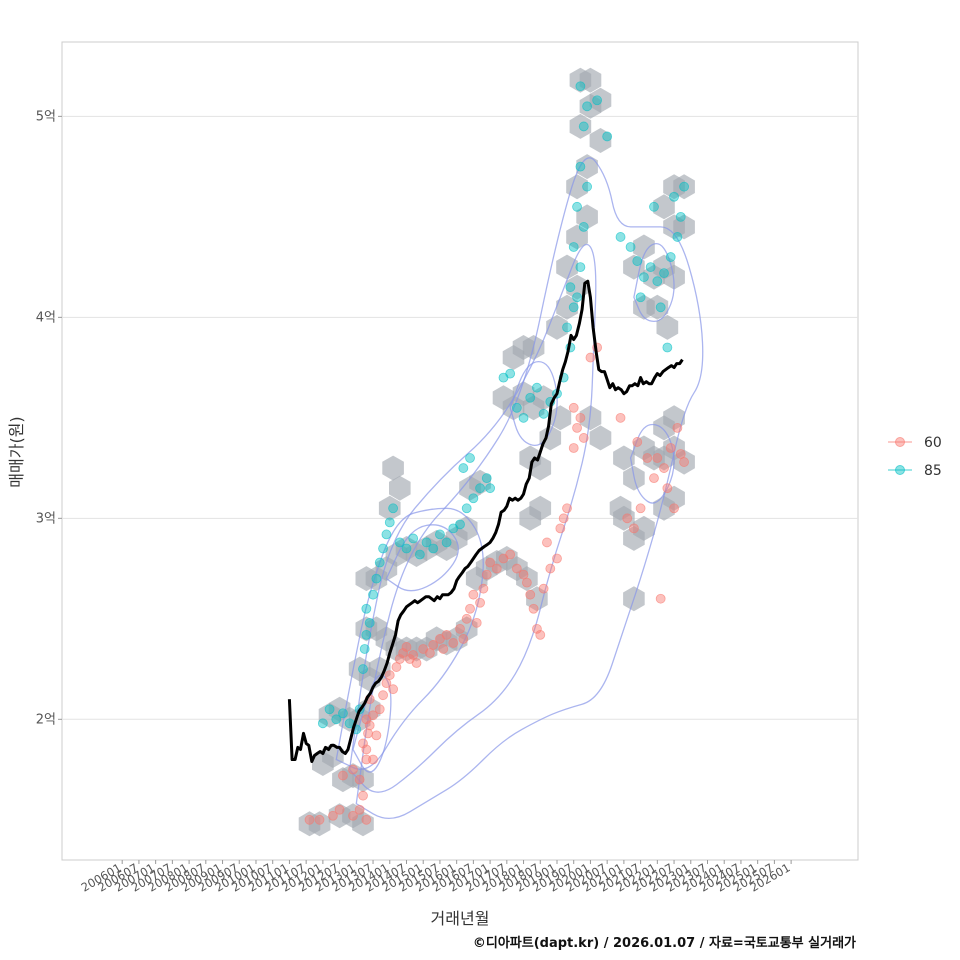 The width and height of the screenshot is (960, 960). I want to click on y-axis: 2억 3억 4억 5억, so click(49, 418).